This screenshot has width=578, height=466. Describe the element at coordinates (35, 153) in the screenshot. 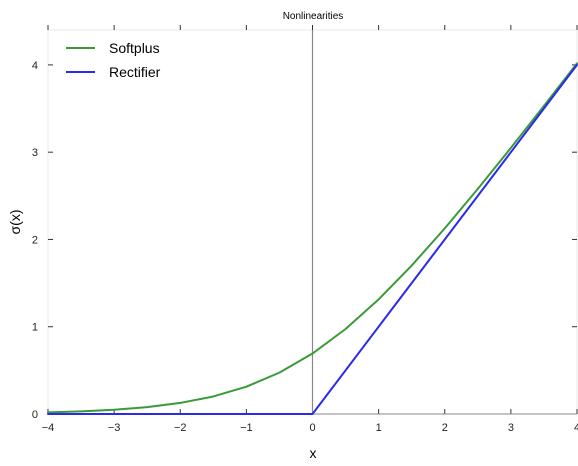

I see `y-tick-label: 3` at that location.